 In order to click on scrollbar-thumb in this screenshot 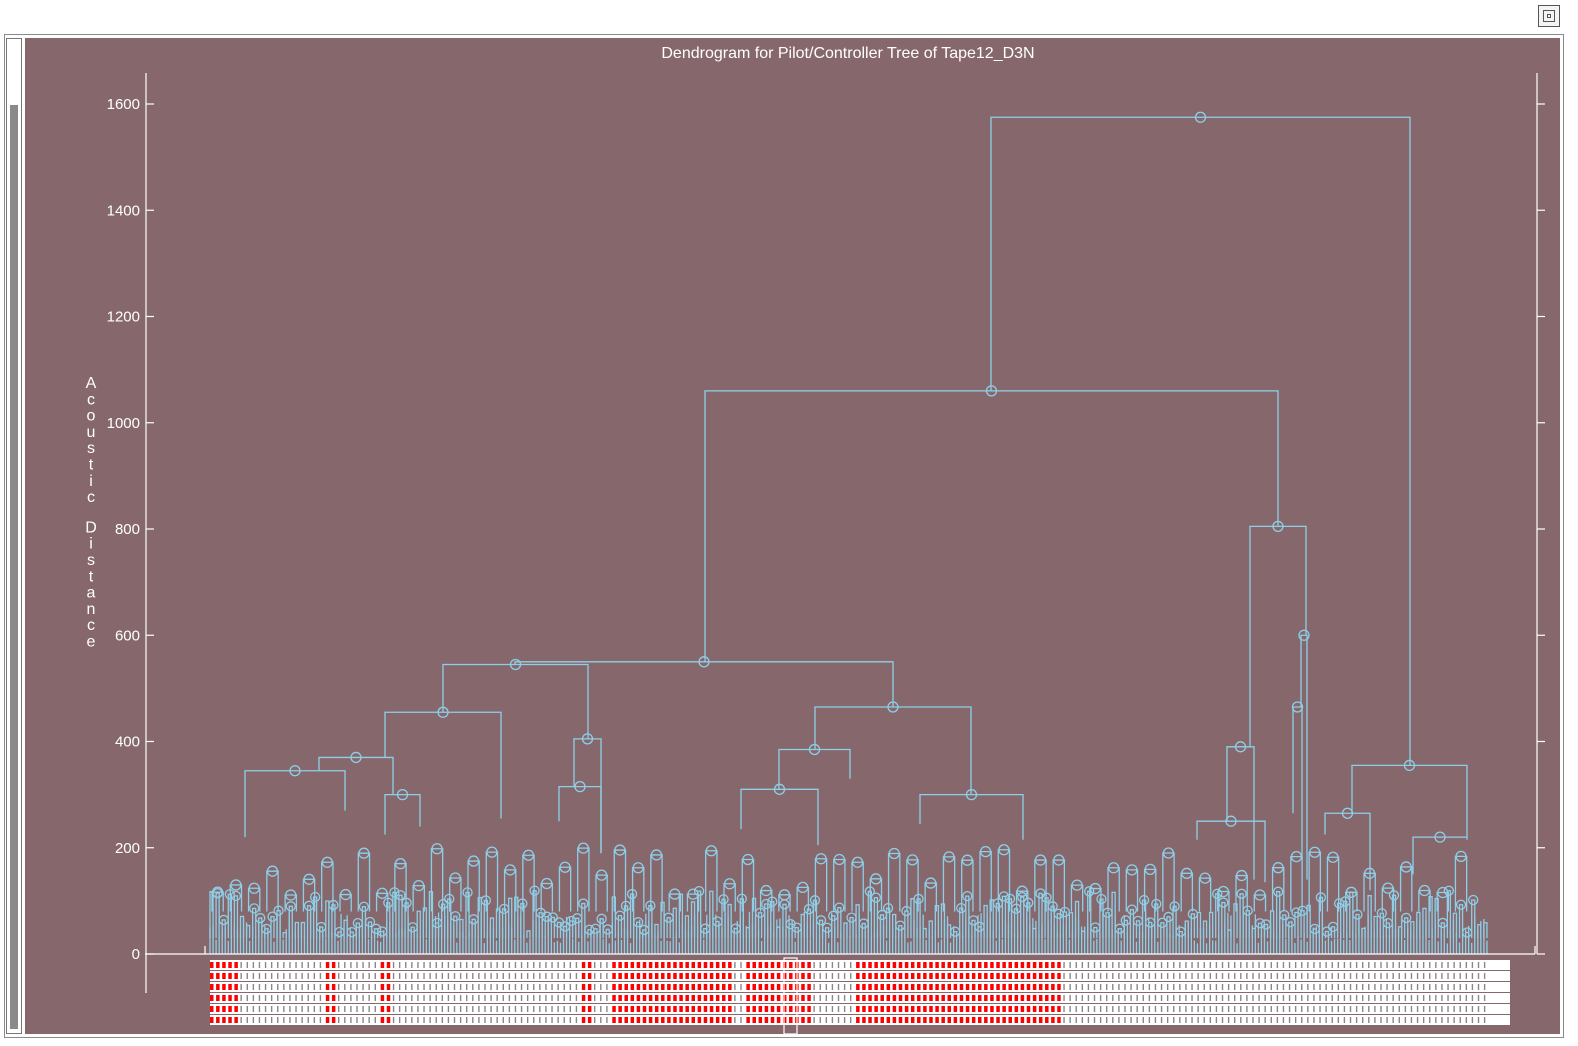, I will do `click(14, 567)`.